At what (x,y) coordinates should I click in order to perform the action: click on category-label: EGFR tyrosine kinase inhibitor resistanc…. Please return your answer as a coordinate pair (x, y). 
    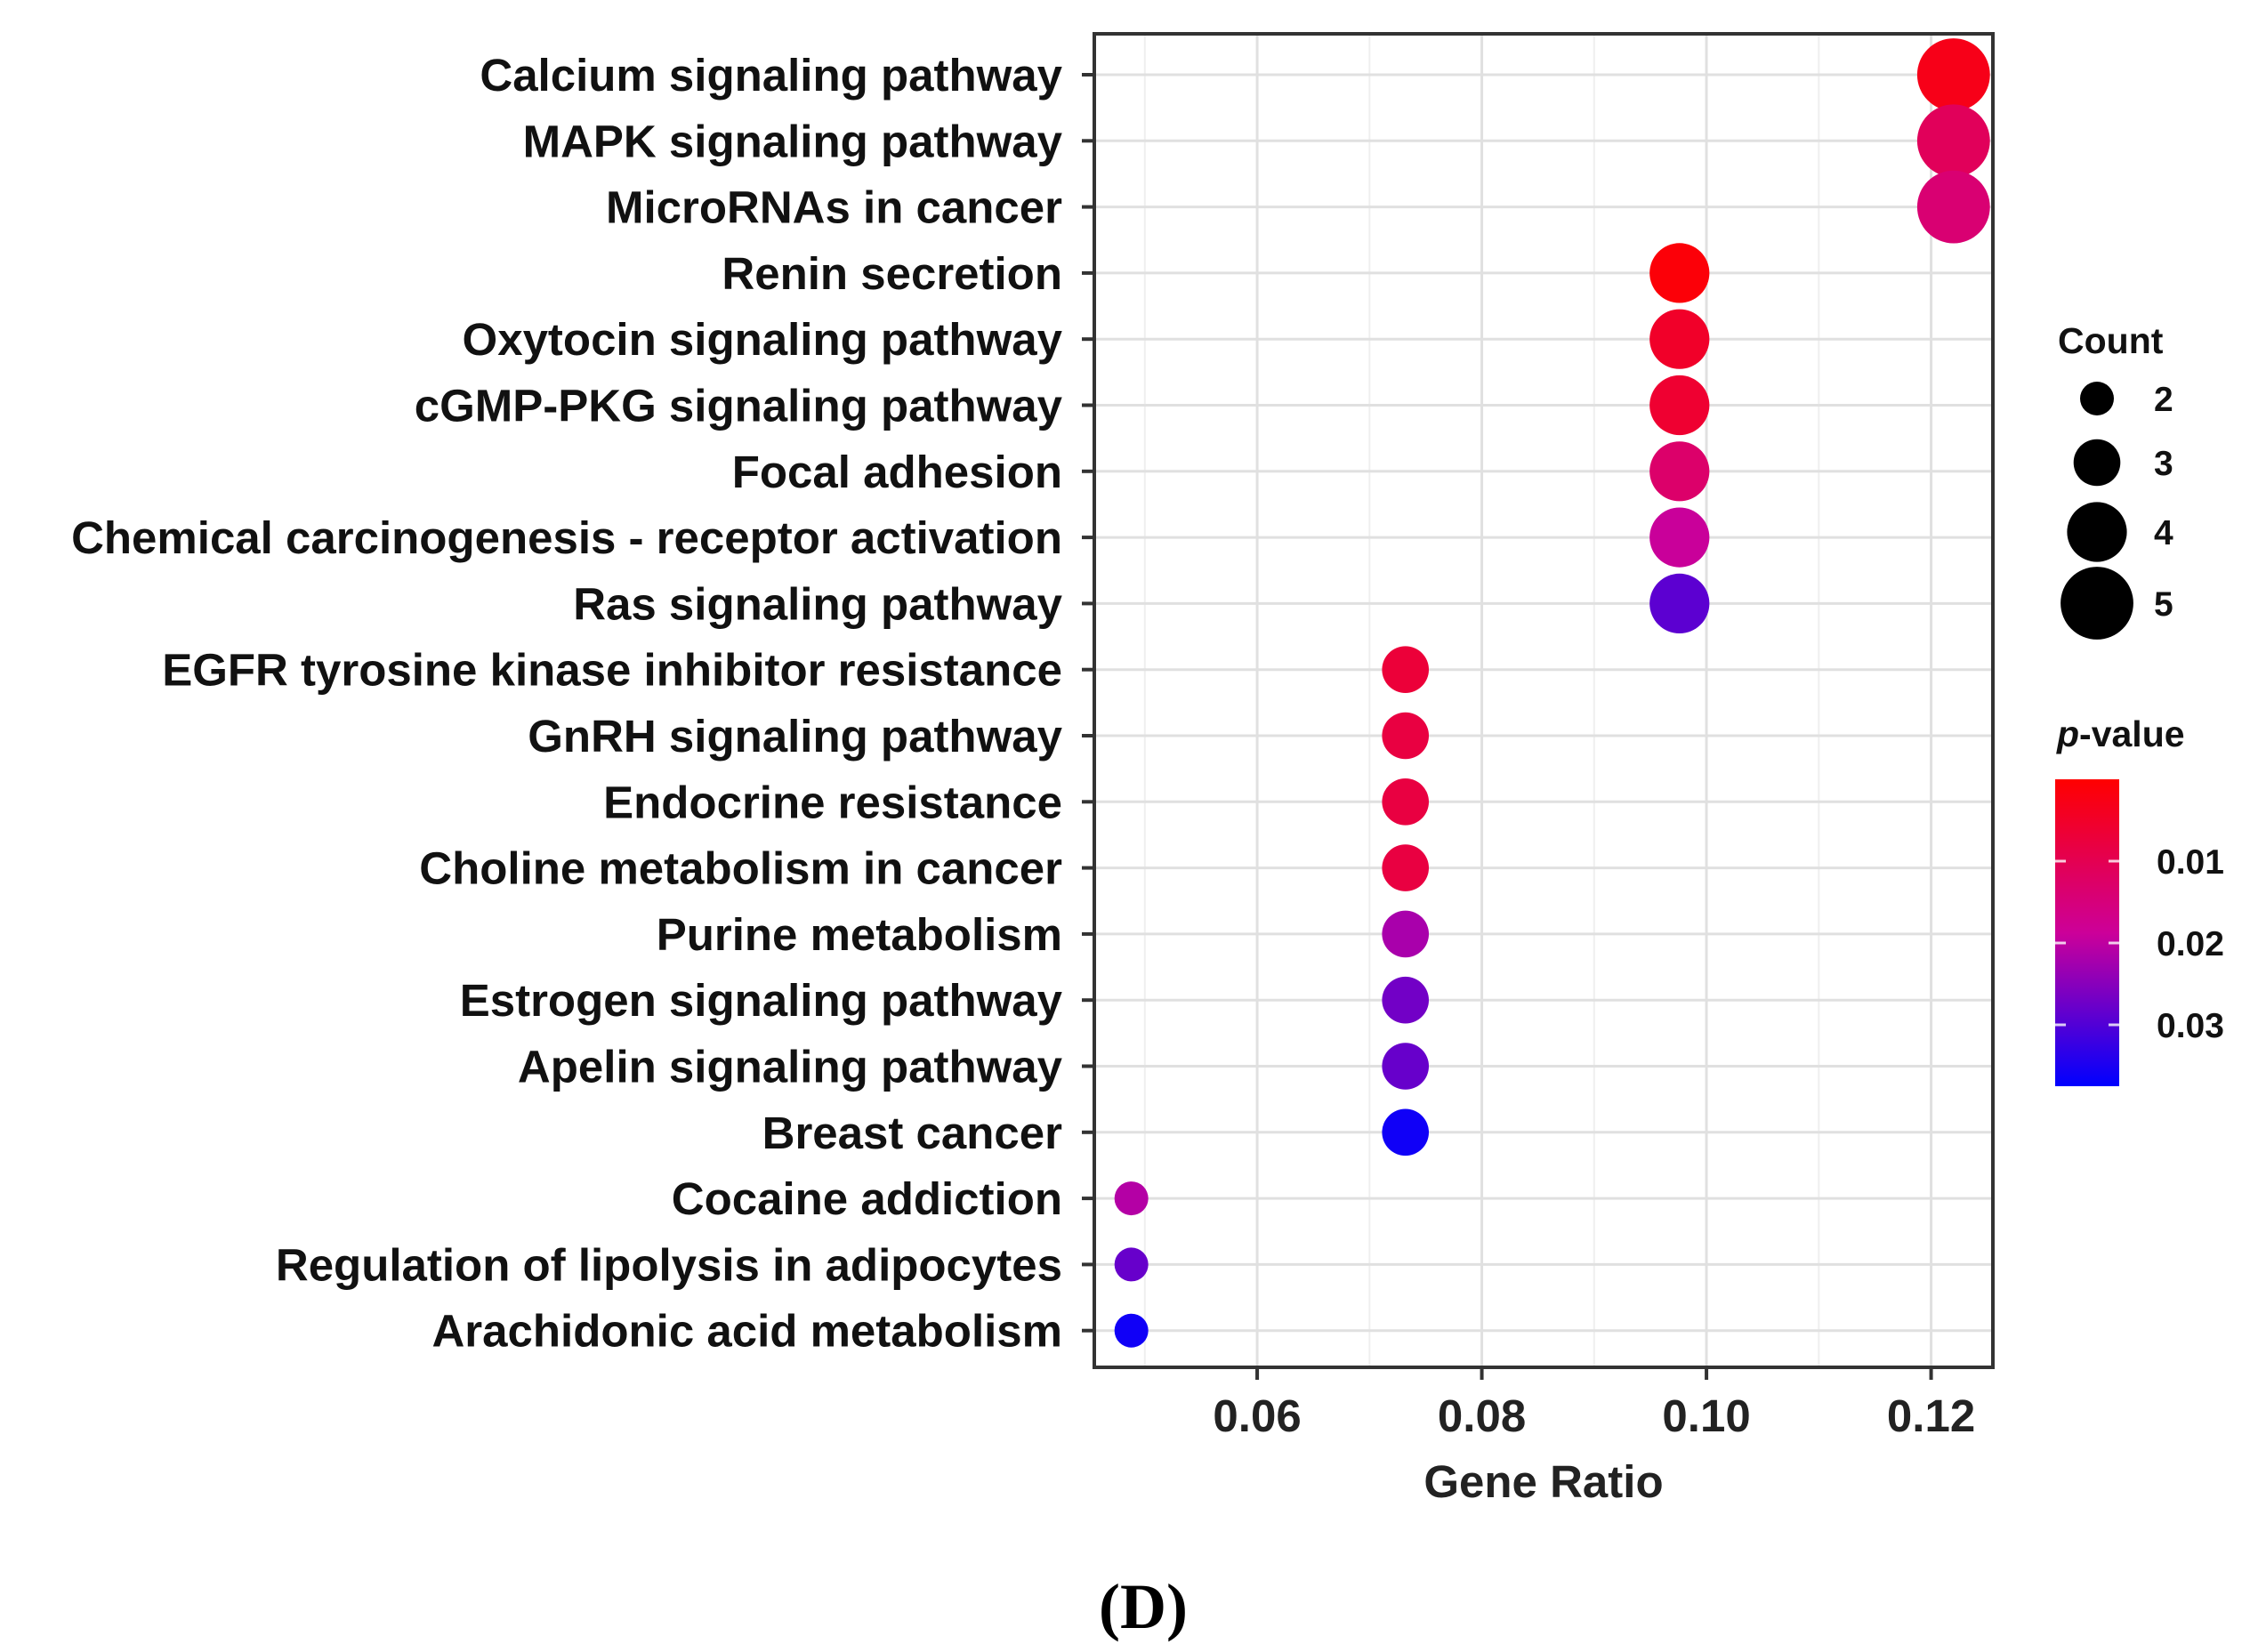
    Looking at the image, I should click on (612, 670).